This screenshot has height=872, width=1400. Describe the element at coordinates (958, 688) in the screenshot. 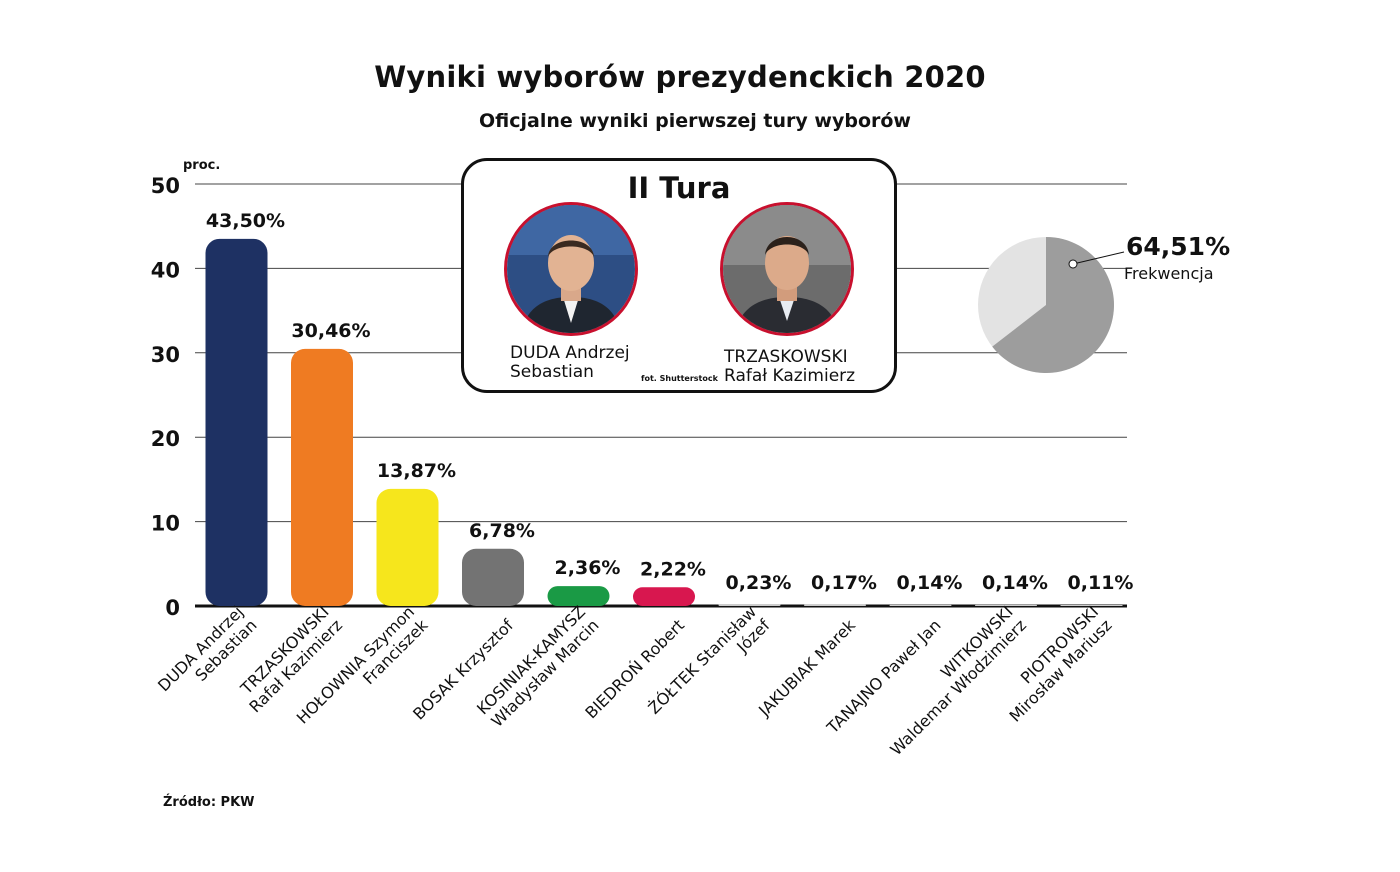

I see `x-tick-label-line: Waldemar Włodzimierz` at that location.